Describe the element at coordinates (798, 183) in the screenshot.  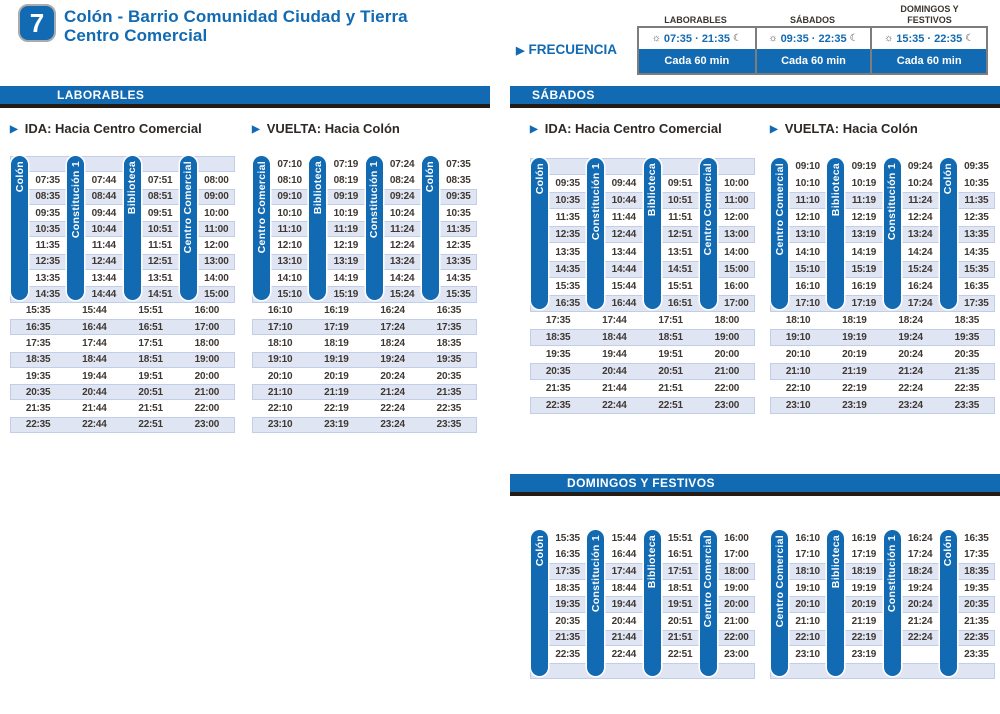
I see `time-cell: 10:10` at that location.